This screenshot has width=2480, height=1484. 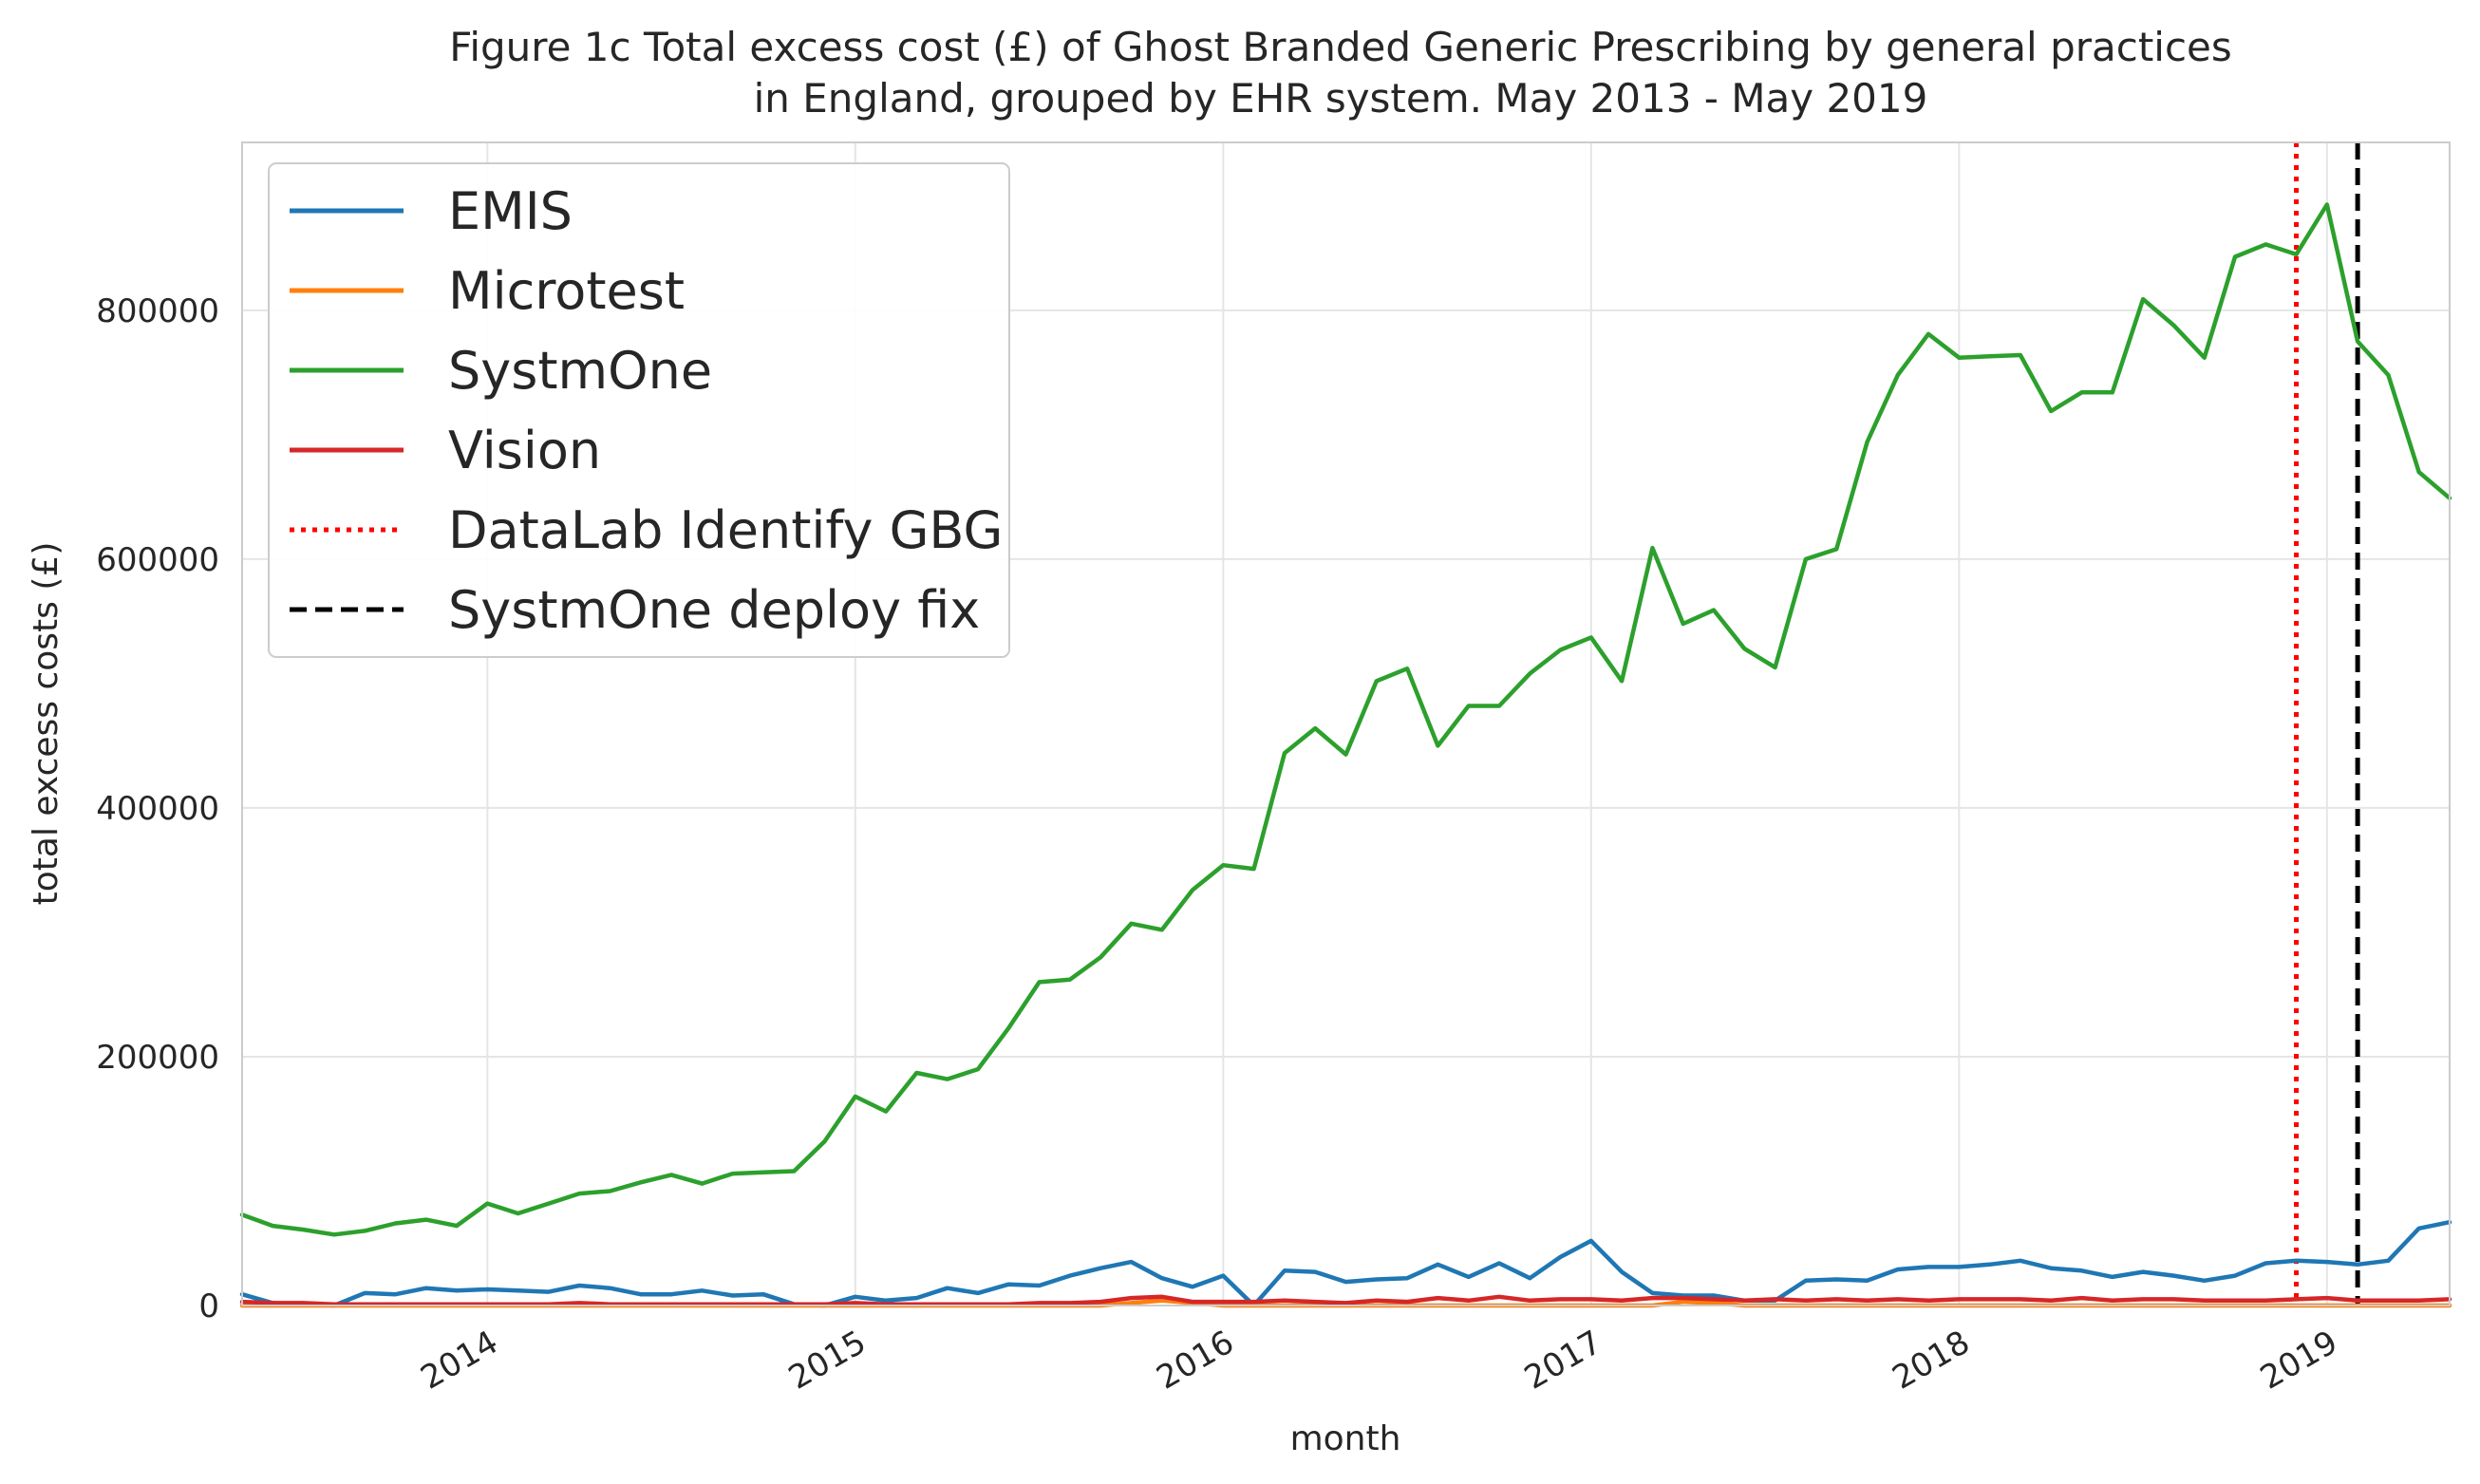 What do you see at coordinates (524, 451) in the screenshot?
I see `legend-label: Vision` at bounding box center [524, 451].